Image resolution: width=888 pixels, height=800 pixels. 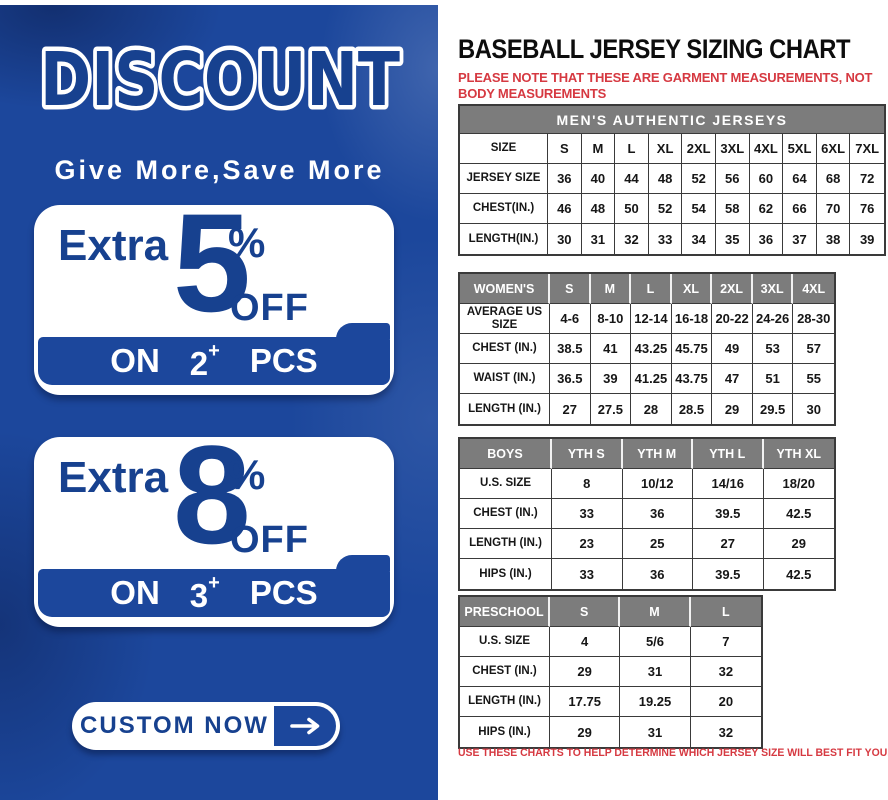 I want to click on arrow-right-icon, so click(x=305, y=726).